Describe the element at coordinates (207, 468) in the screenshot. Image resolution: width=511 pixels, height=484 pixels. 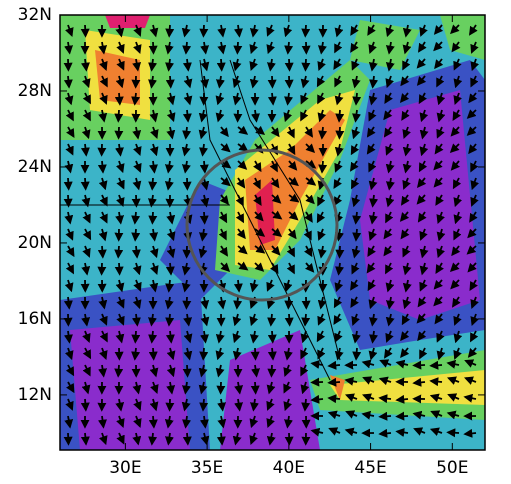
I see `x-tick-label: 35E` at that location.